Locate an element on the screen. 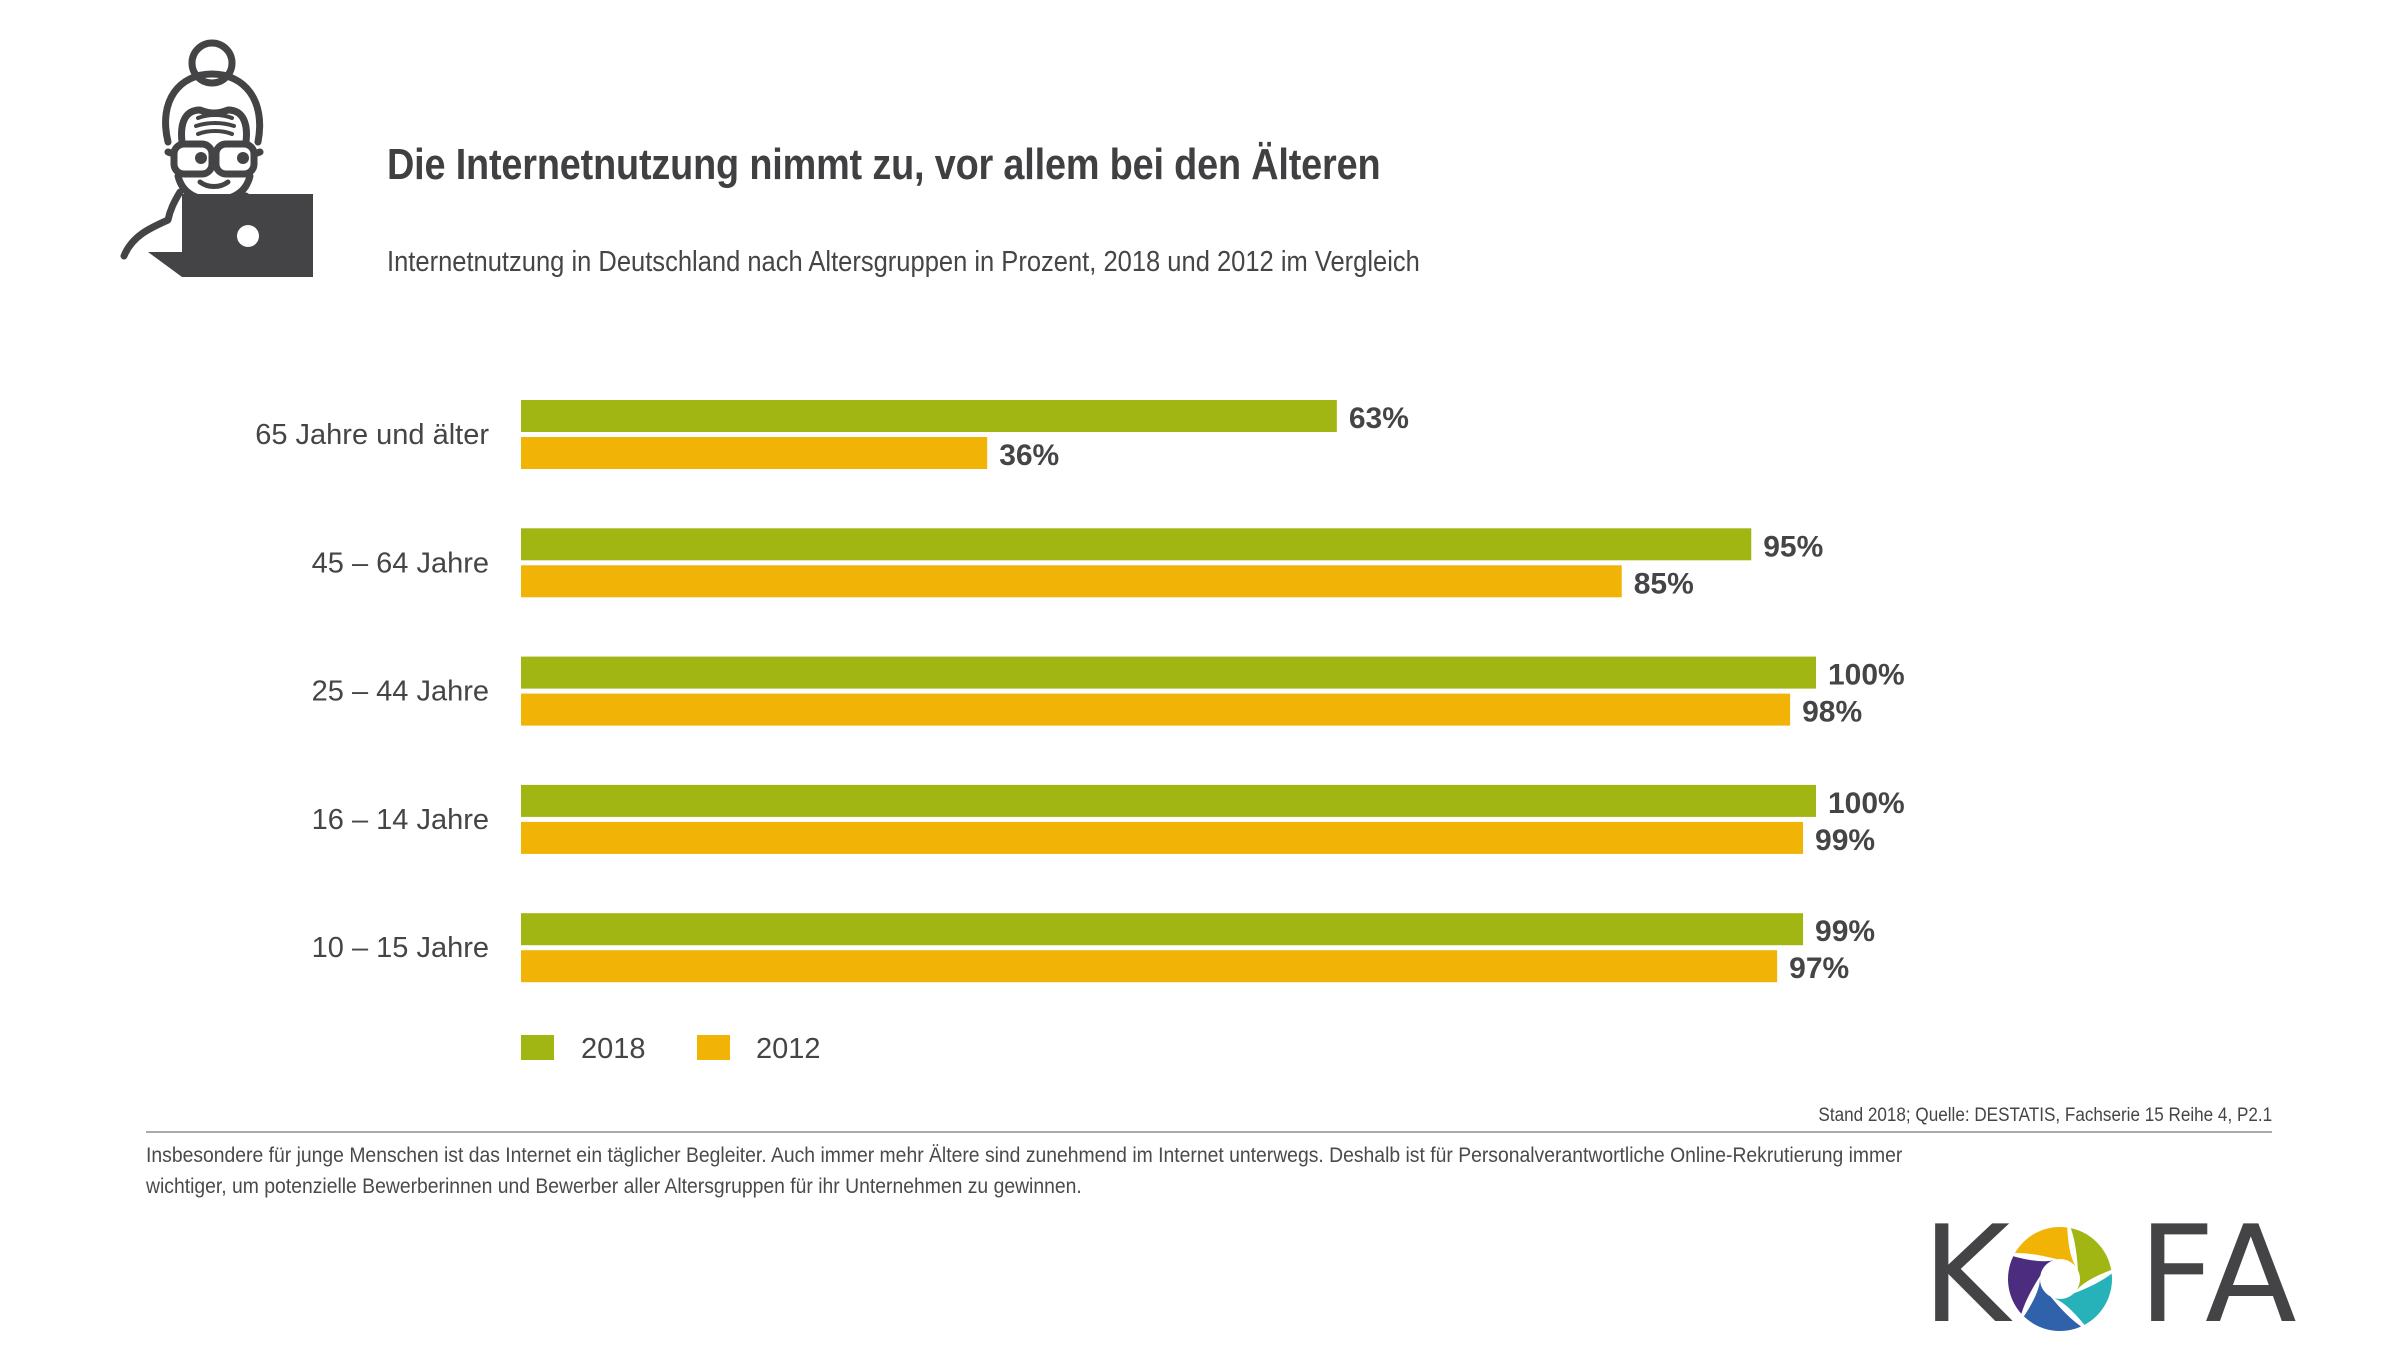 The width and height of the screenshot is (2400, 1371). bar-2012-16-14-jahre is located at coordinates (1162, 837).